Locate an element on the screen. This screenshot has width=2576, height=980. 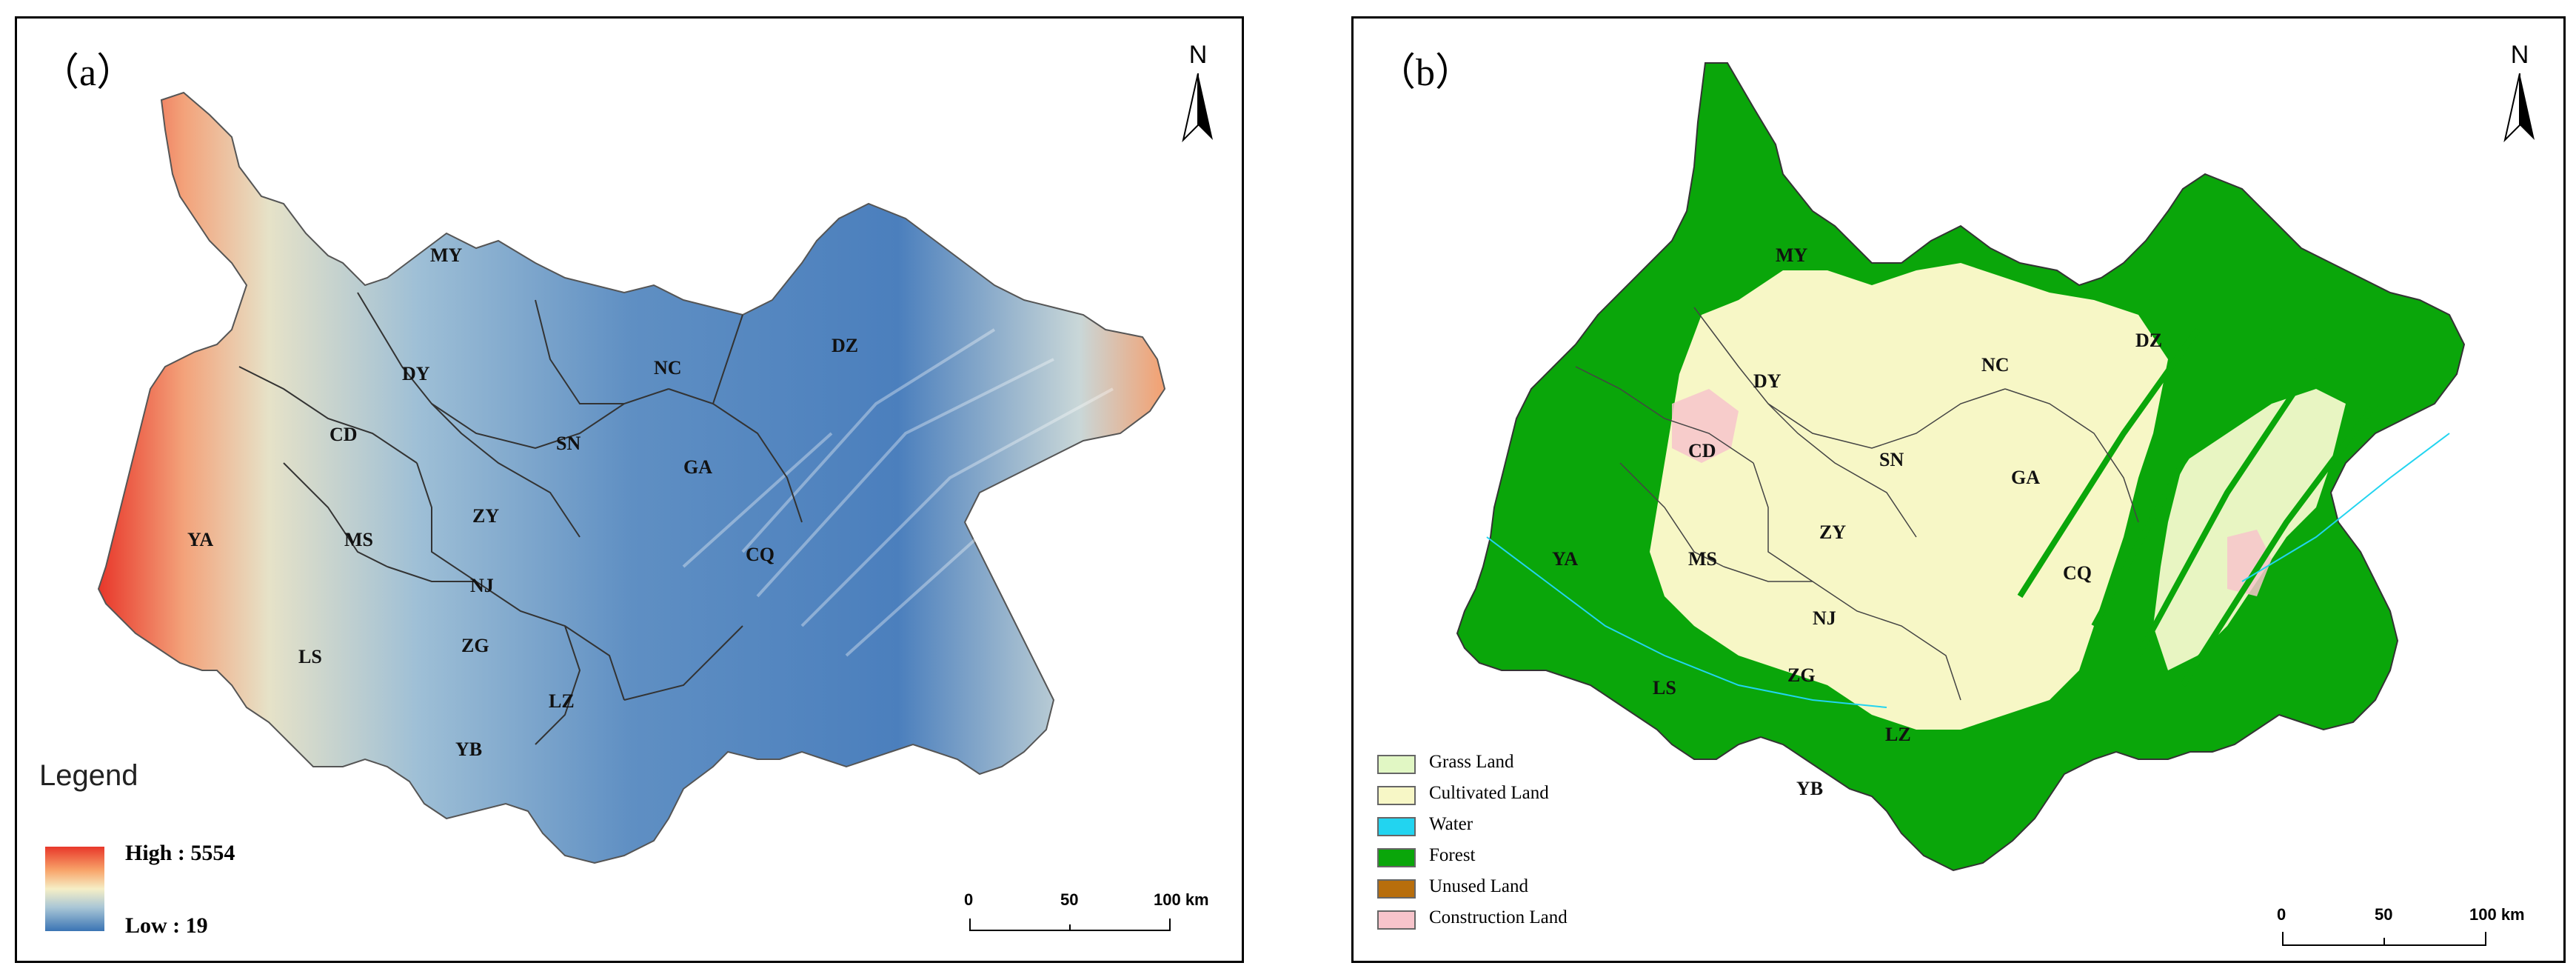
legend-item-unused-land: Unused Land is located at coordinates (1510, 888).